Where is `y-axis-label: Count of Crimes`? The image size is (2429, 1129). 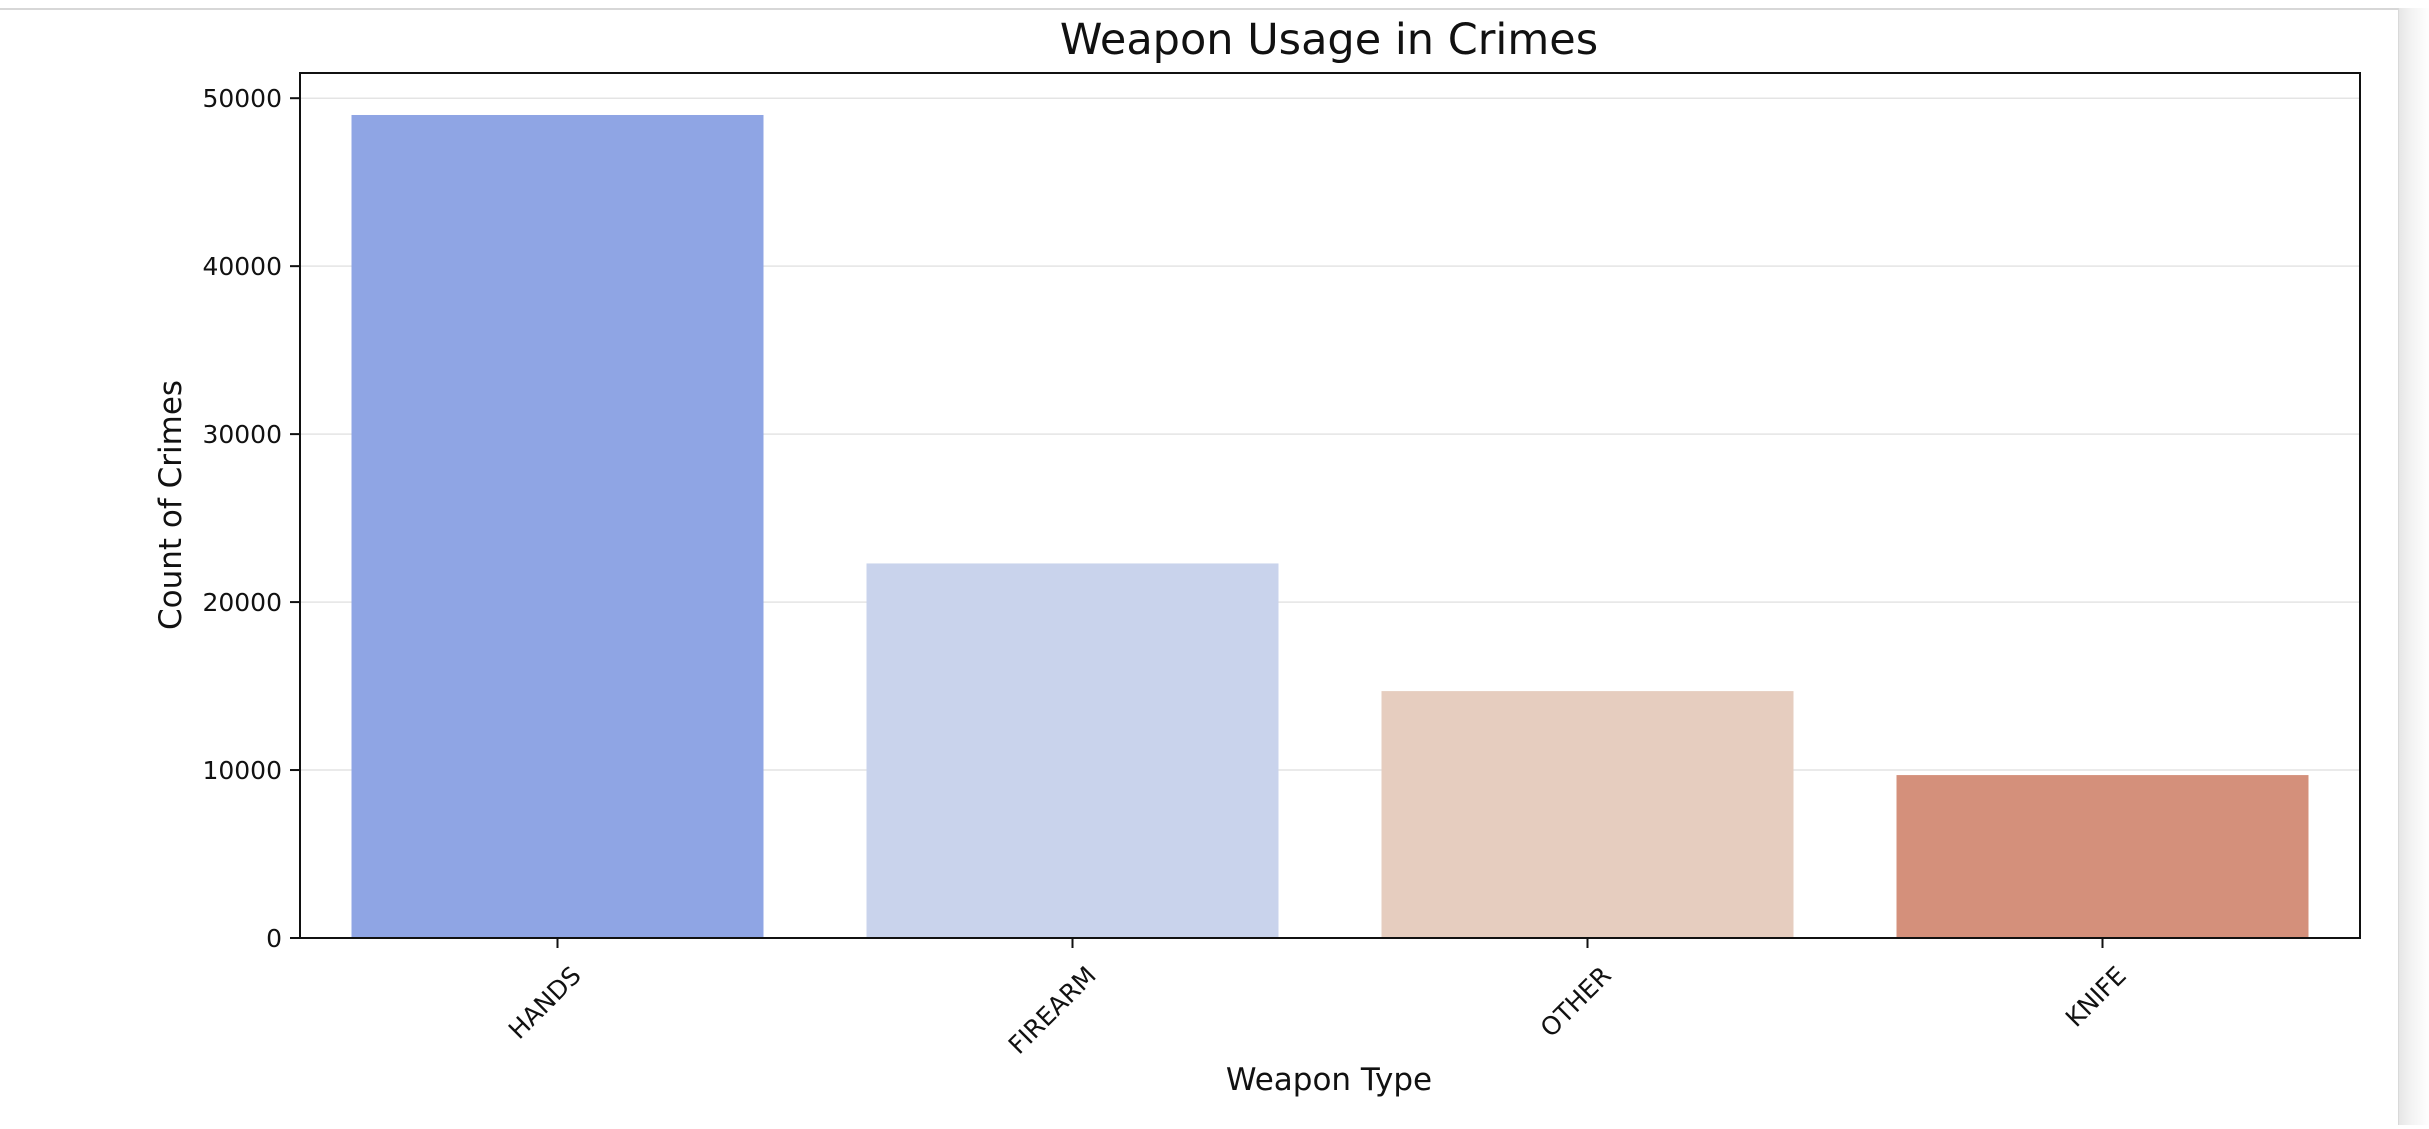 y-axis-label: Count of Crimes is located at coordinates (171, 505).